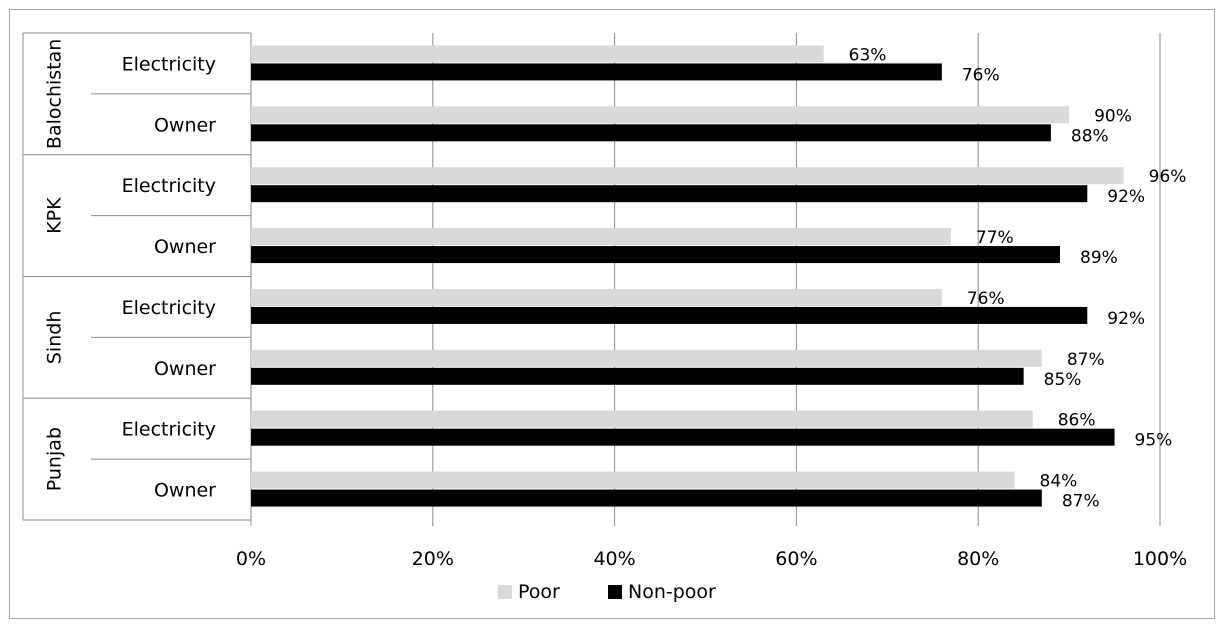 The image size is (1225, 628). What do you see at coordinates (55, 94) in the screenshot?
I see `region-label: Balochistan` at bounding box center [55, 94].